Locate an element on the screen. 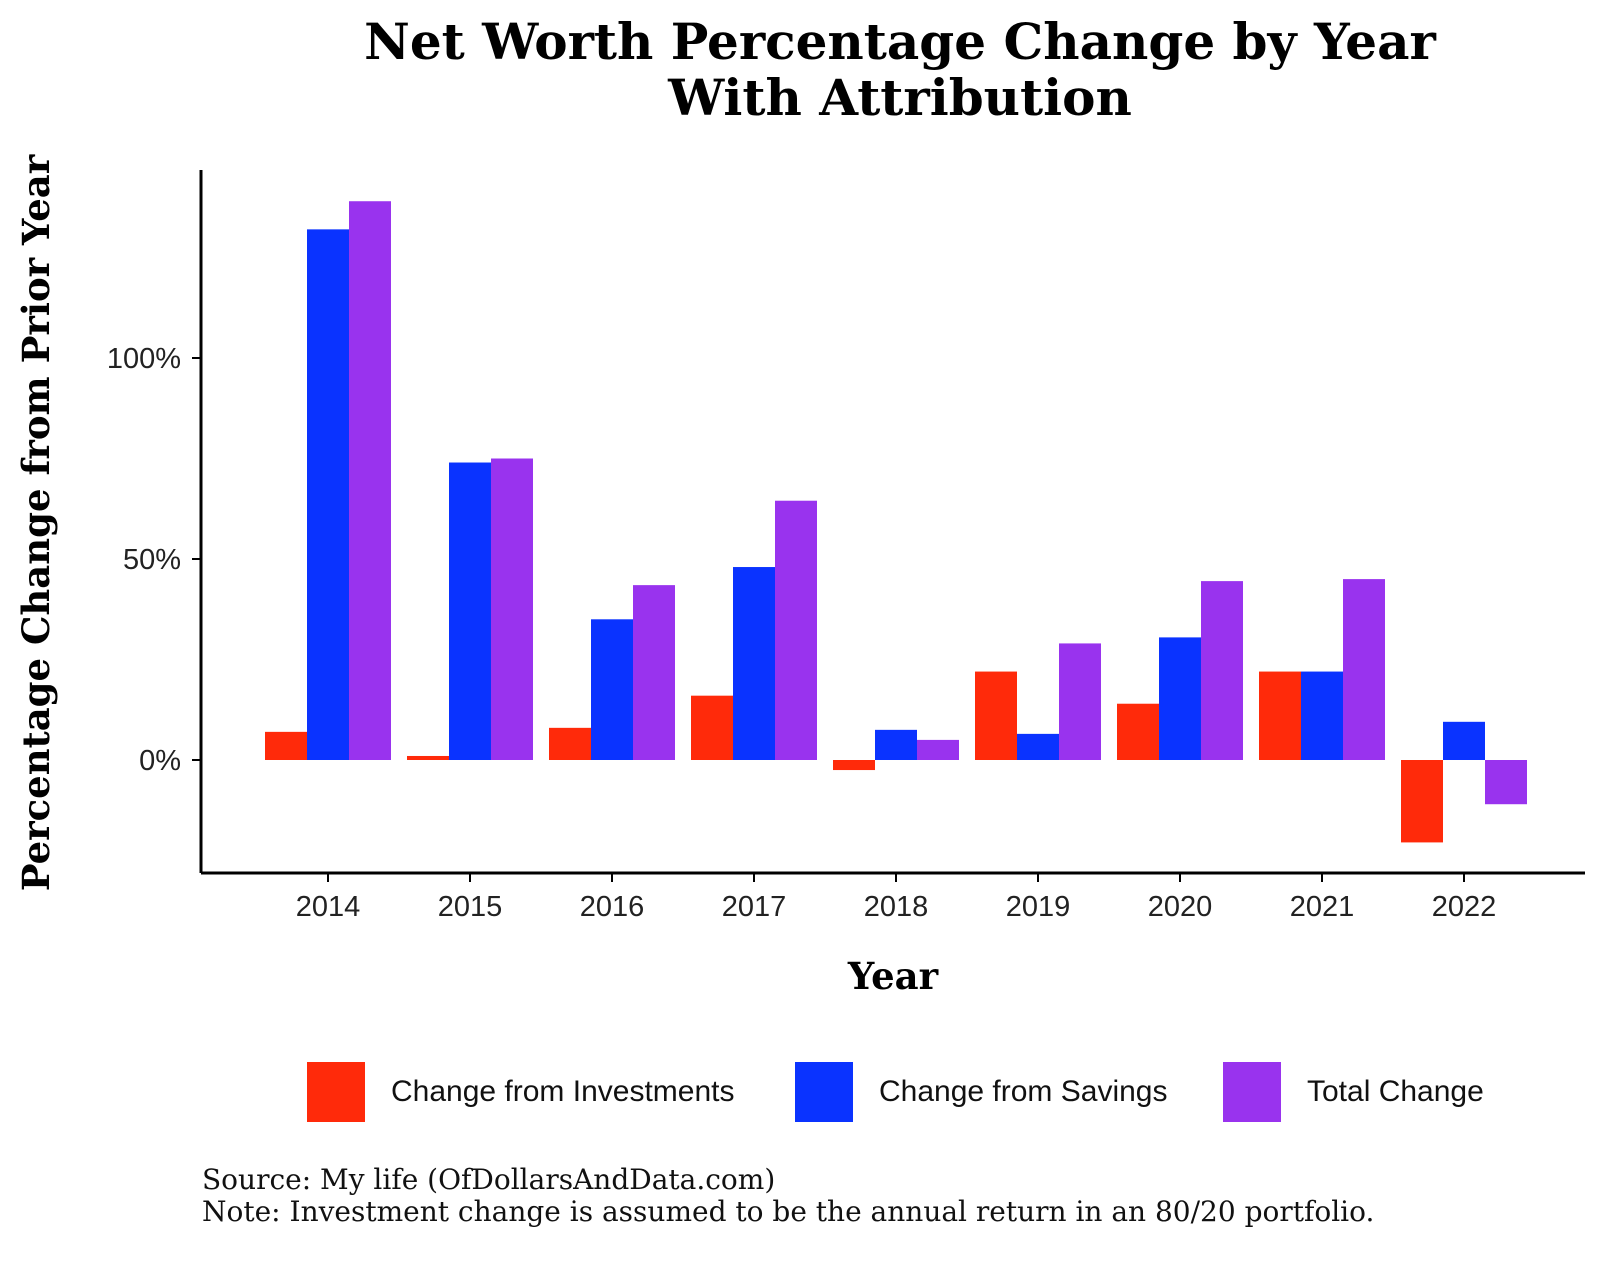 Image resolution: width=1600 pixels, height=1280 pixels. x-tick-label-2020: 2020 is located at coordinates (1180, 907).